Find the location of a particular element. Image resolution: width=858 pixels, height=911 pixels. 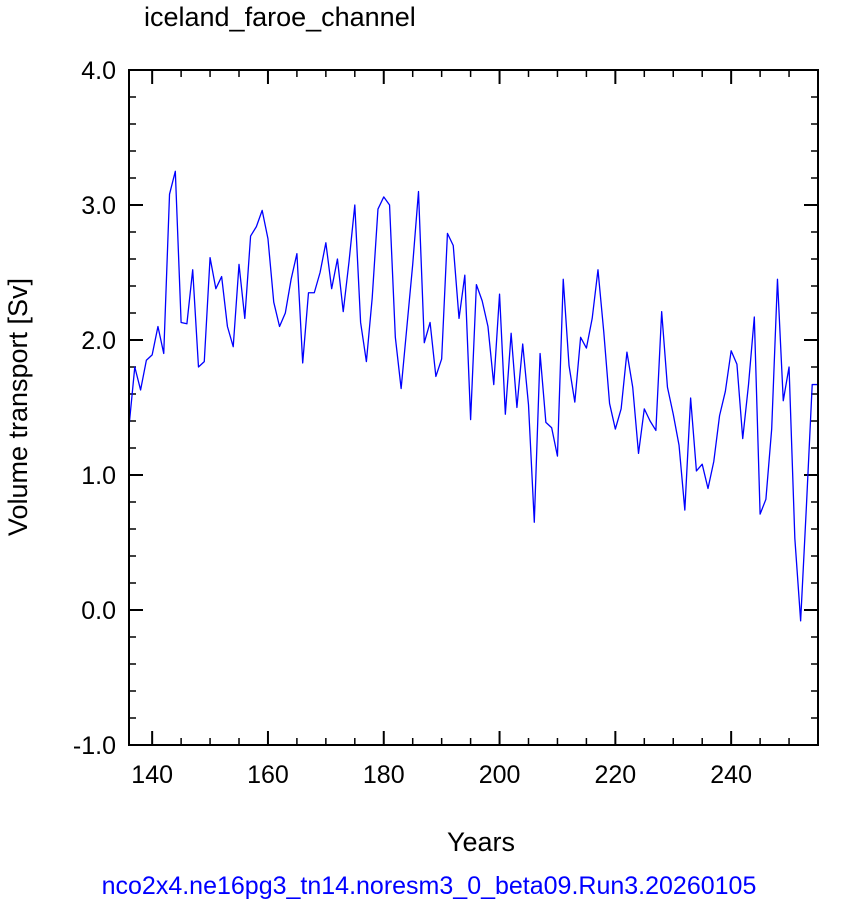

y-tick-label: -1.0 is located at coordinates (94, 746).